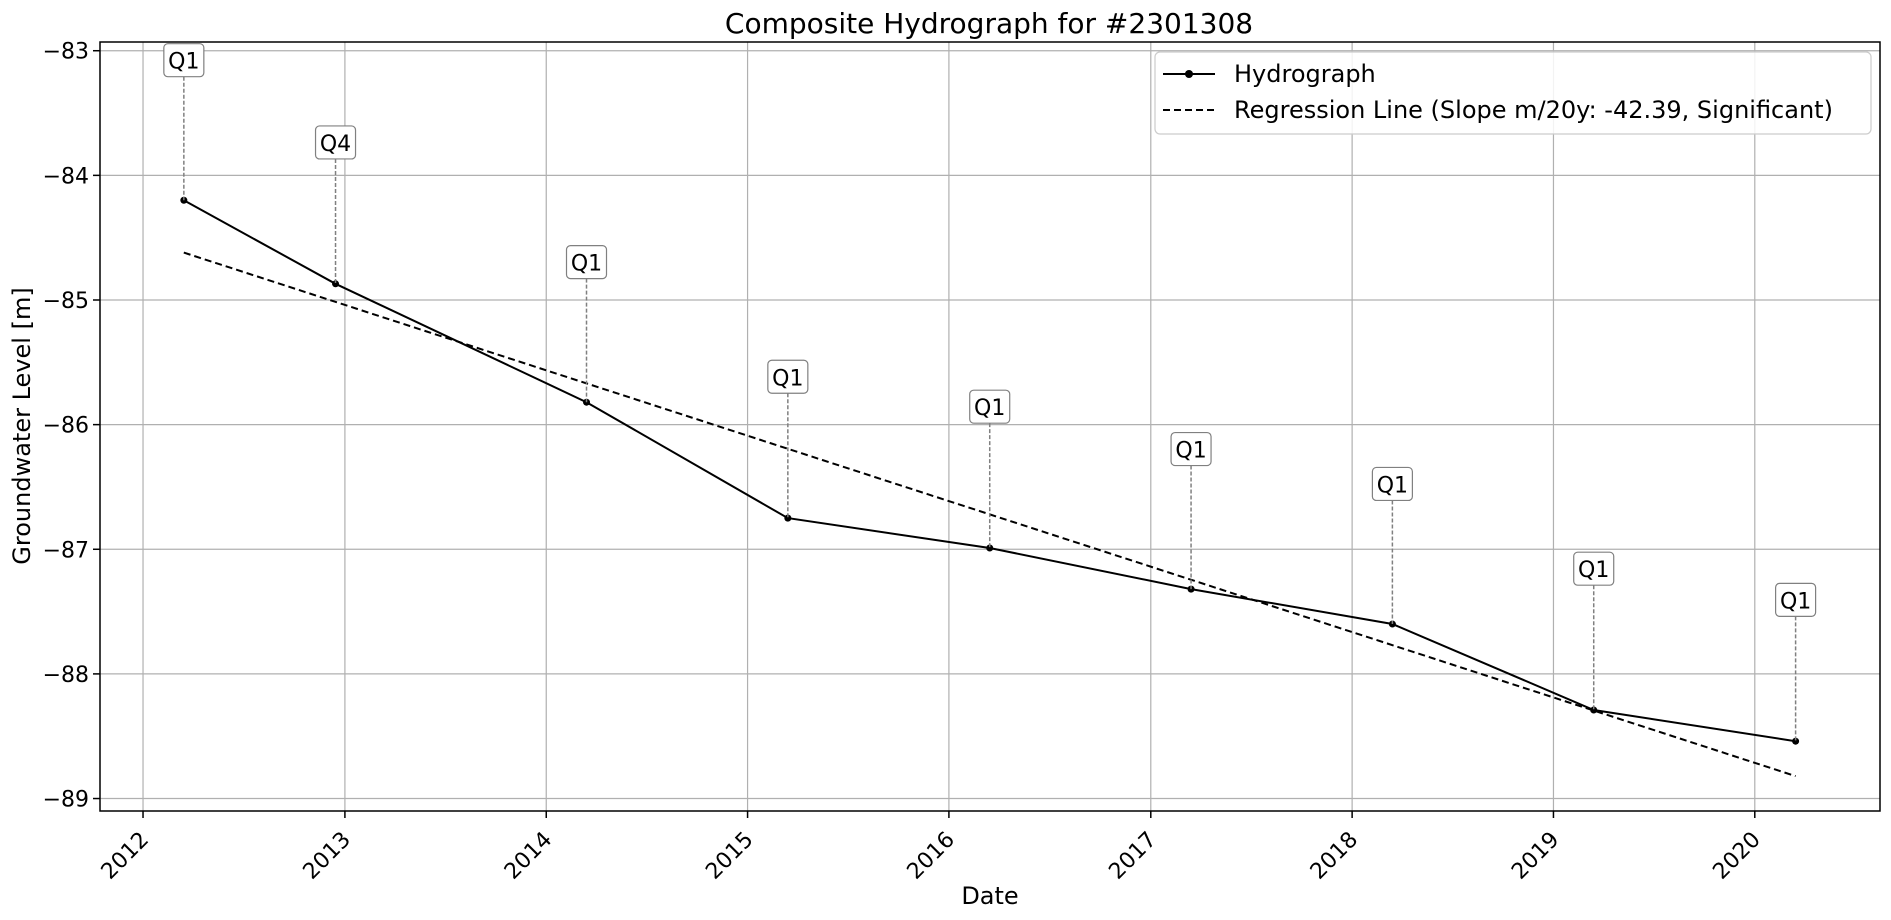 The width and height of the screenshot is (1891, 920). What do you see at coordinates (66, 426) in the screenshot?
I see `y-tick-label: −86` at bounding box center [66, 426].